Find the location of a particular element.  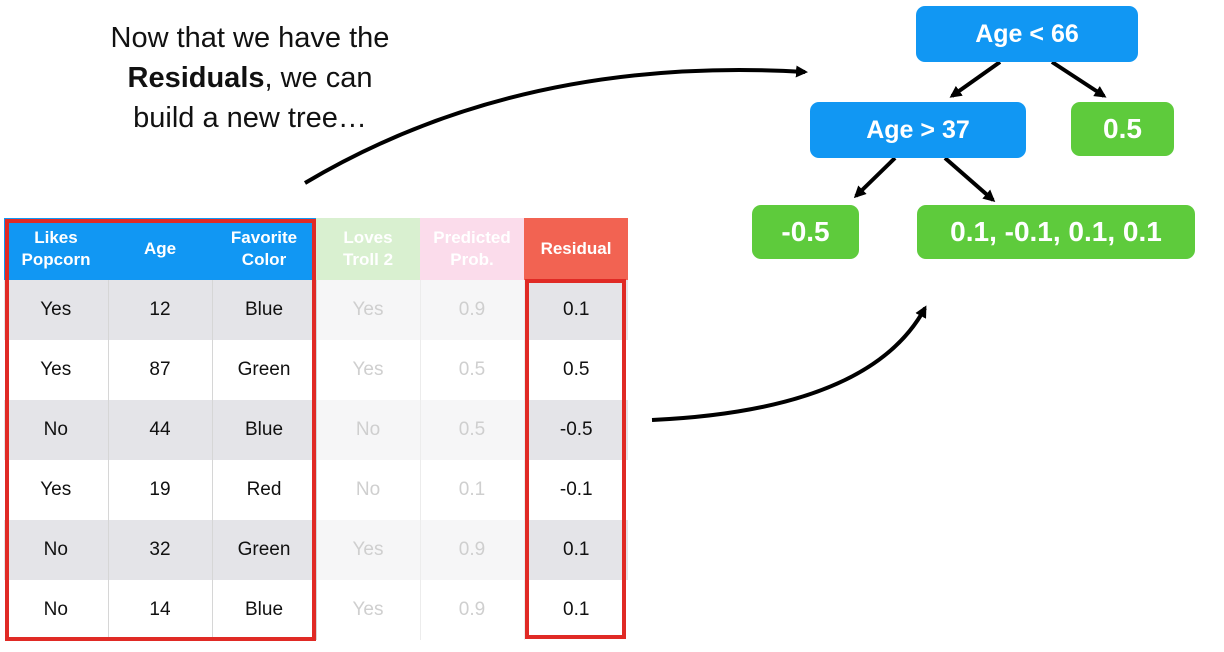

curved-arrow-from-residuals is located at coordinates (789, 363).